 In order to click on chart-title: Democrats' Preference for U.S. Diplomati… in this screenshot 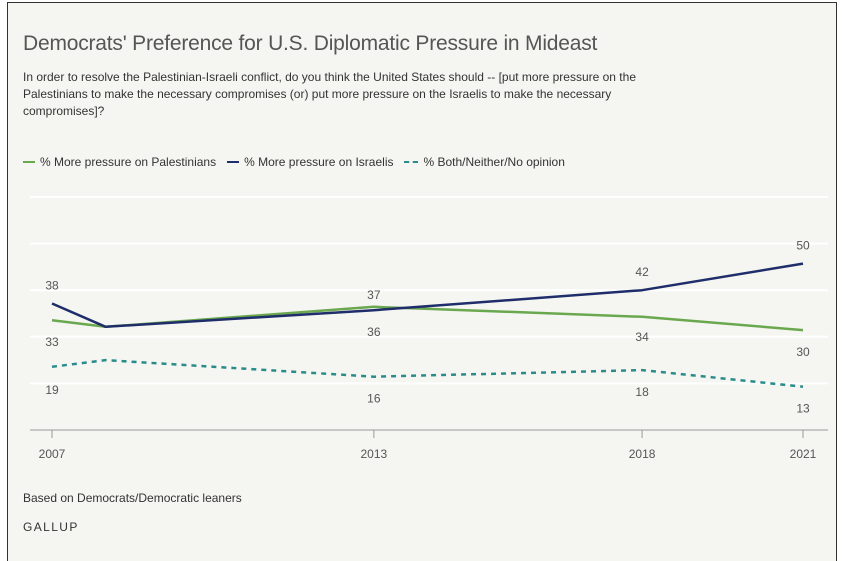, I will do `click(310, 43)`.